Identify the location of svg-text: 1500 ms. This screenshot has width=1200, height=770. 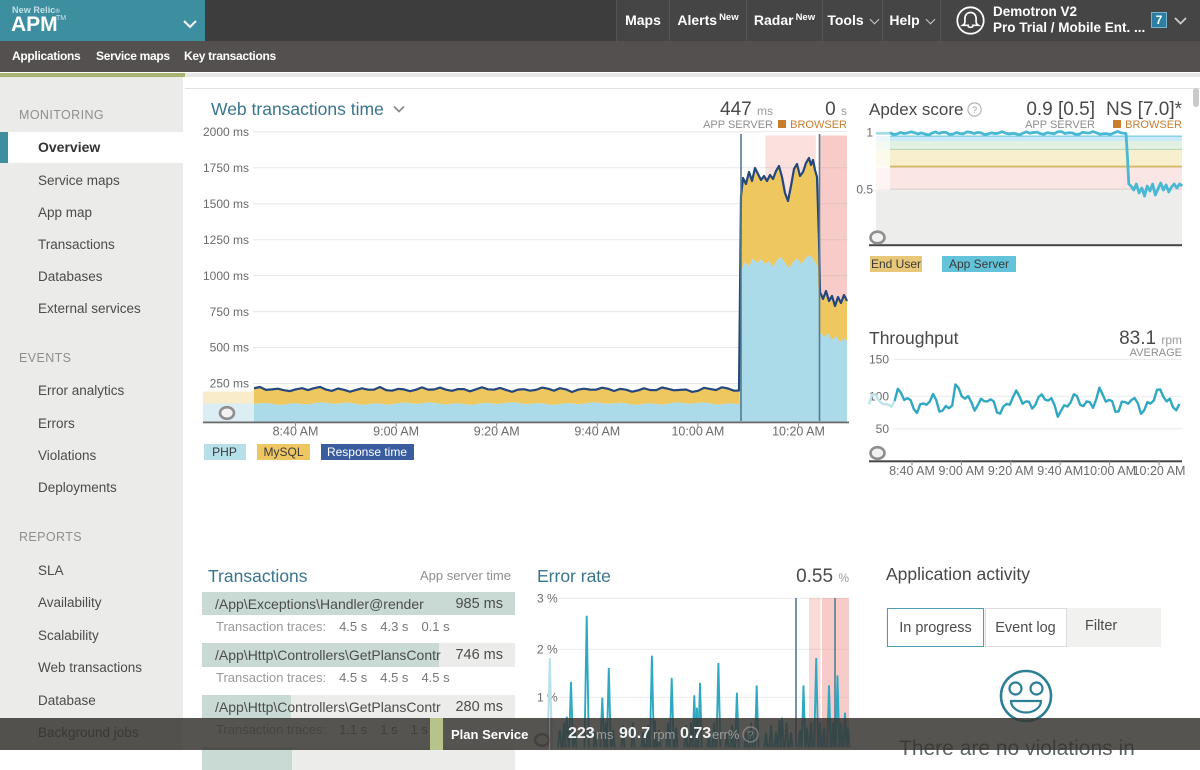
(226, 204).